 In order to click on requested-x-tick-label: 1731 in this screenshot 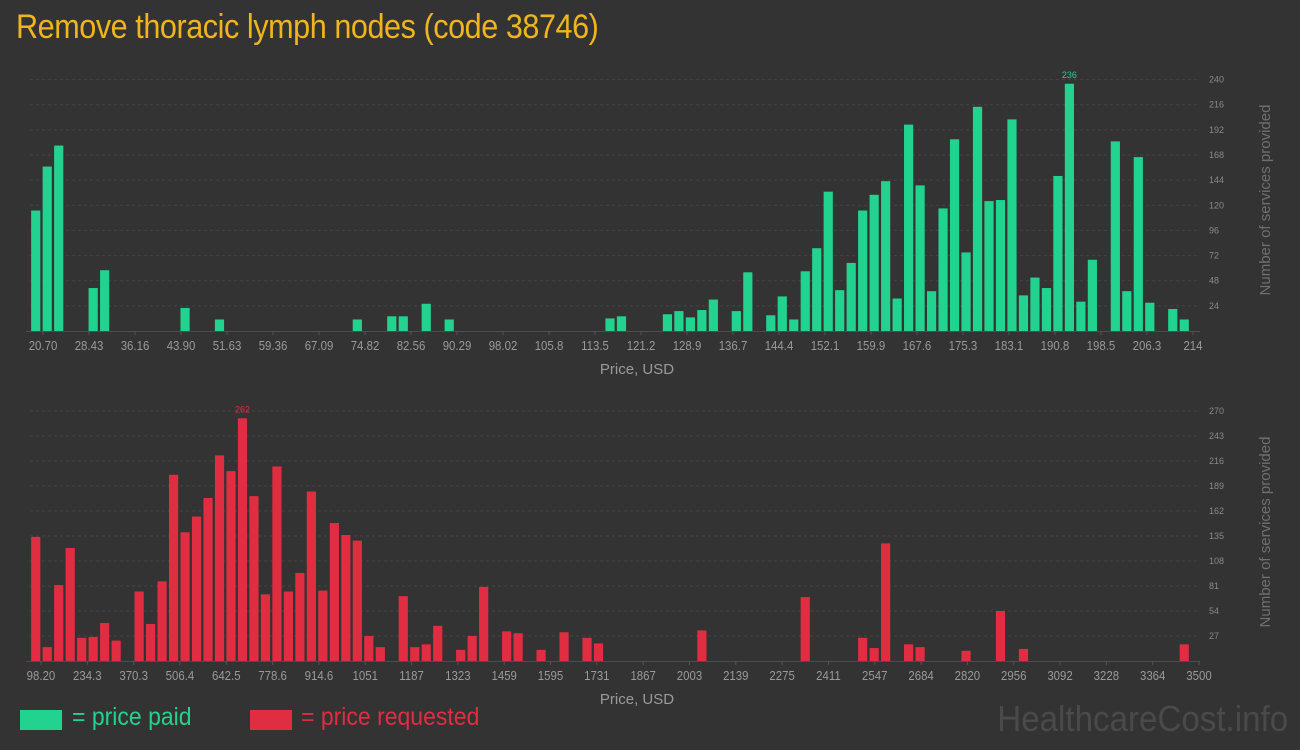, I will do `click(597, 675)`.